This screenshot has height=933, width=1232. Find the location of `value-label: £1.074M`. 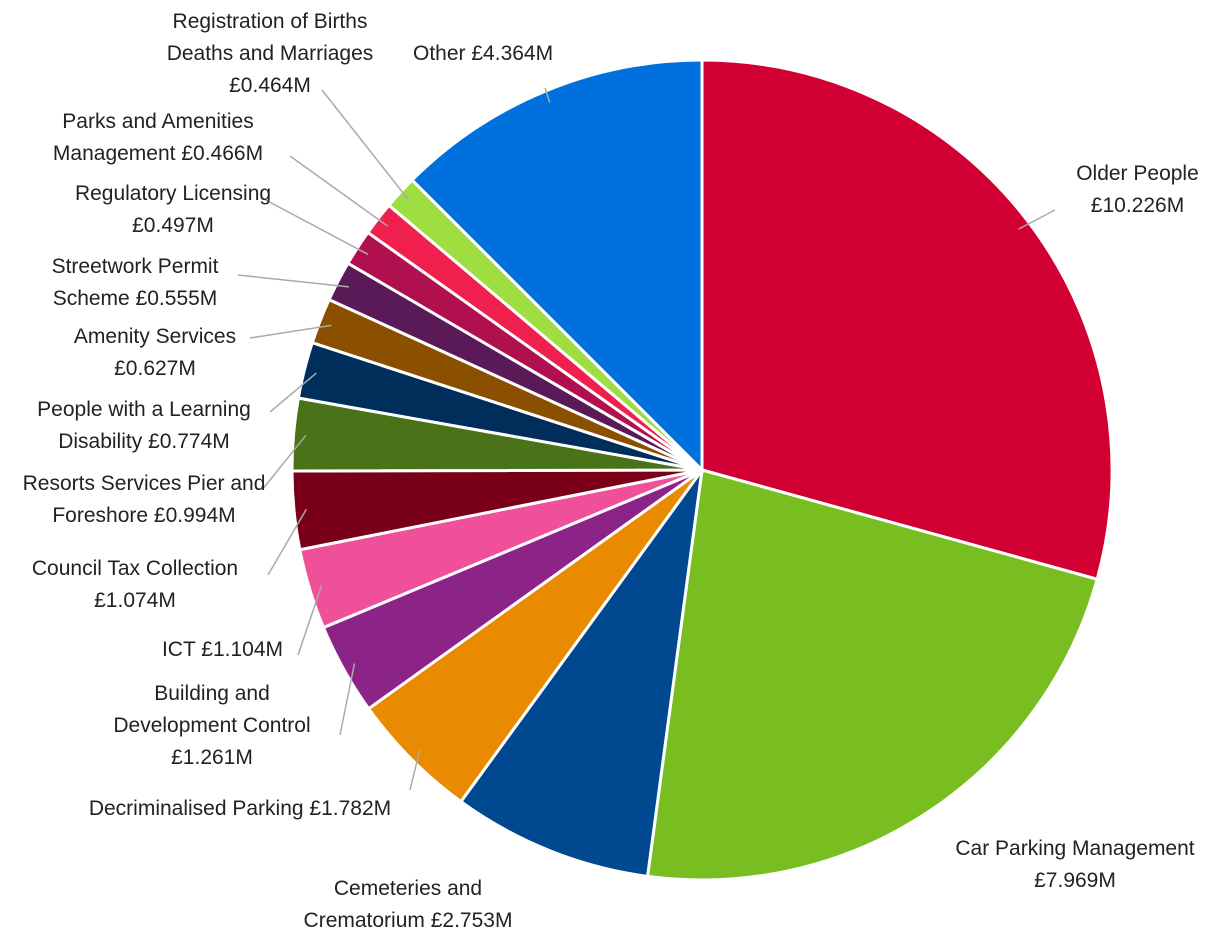

value-label: £1.074M is located at coordinates (135, 600).